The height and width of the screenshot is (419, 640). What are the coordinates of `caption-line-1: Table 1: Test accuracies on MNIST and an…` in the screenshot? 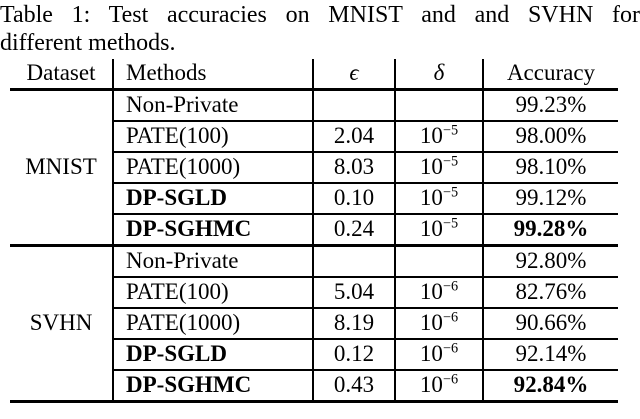 It's located at (320, 15).